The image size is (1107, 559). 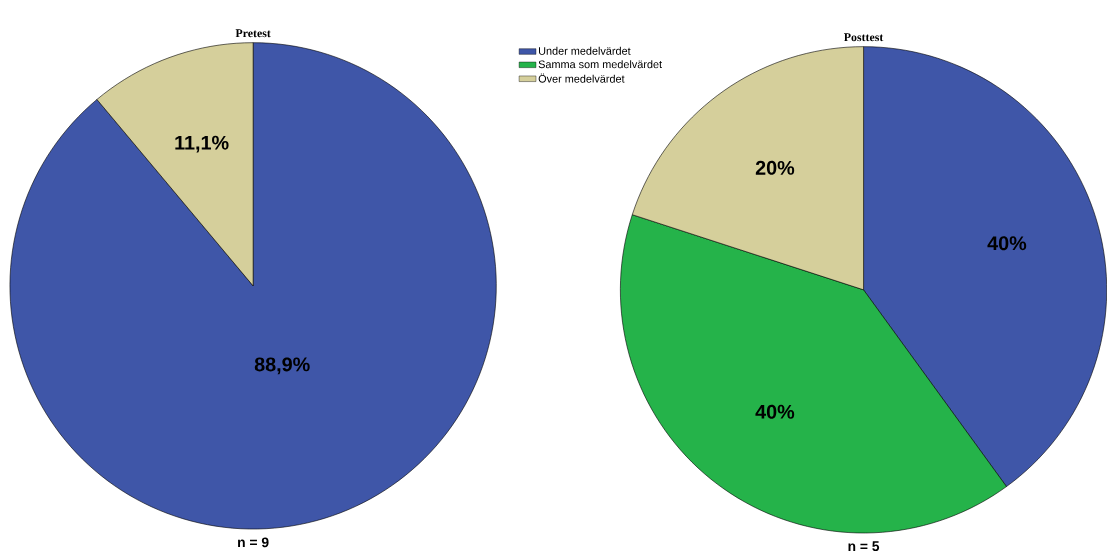 What do you see at coordinates (585, 50) in the screenshot?
I see `legend-label: Under medelvärdet` at bounding box center [585, 50].